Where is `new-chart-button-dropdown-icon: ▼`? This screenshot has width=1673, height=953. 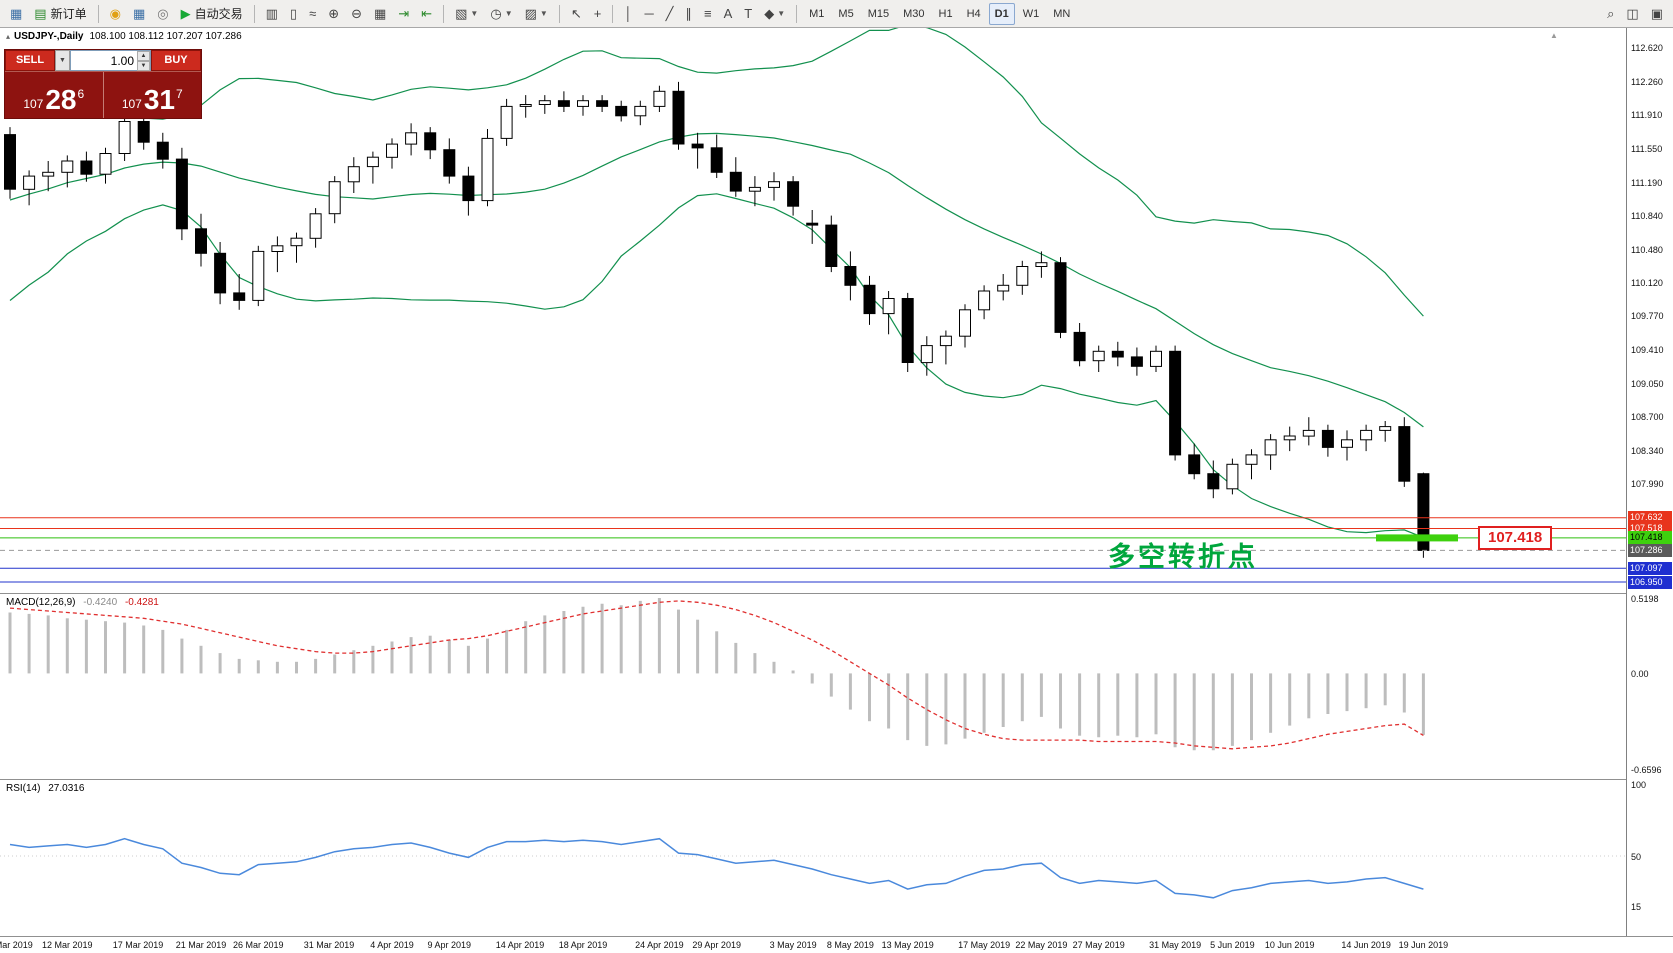
new-chart-button-dropdown-icon: ▼ is located at coordinates (474, 13).